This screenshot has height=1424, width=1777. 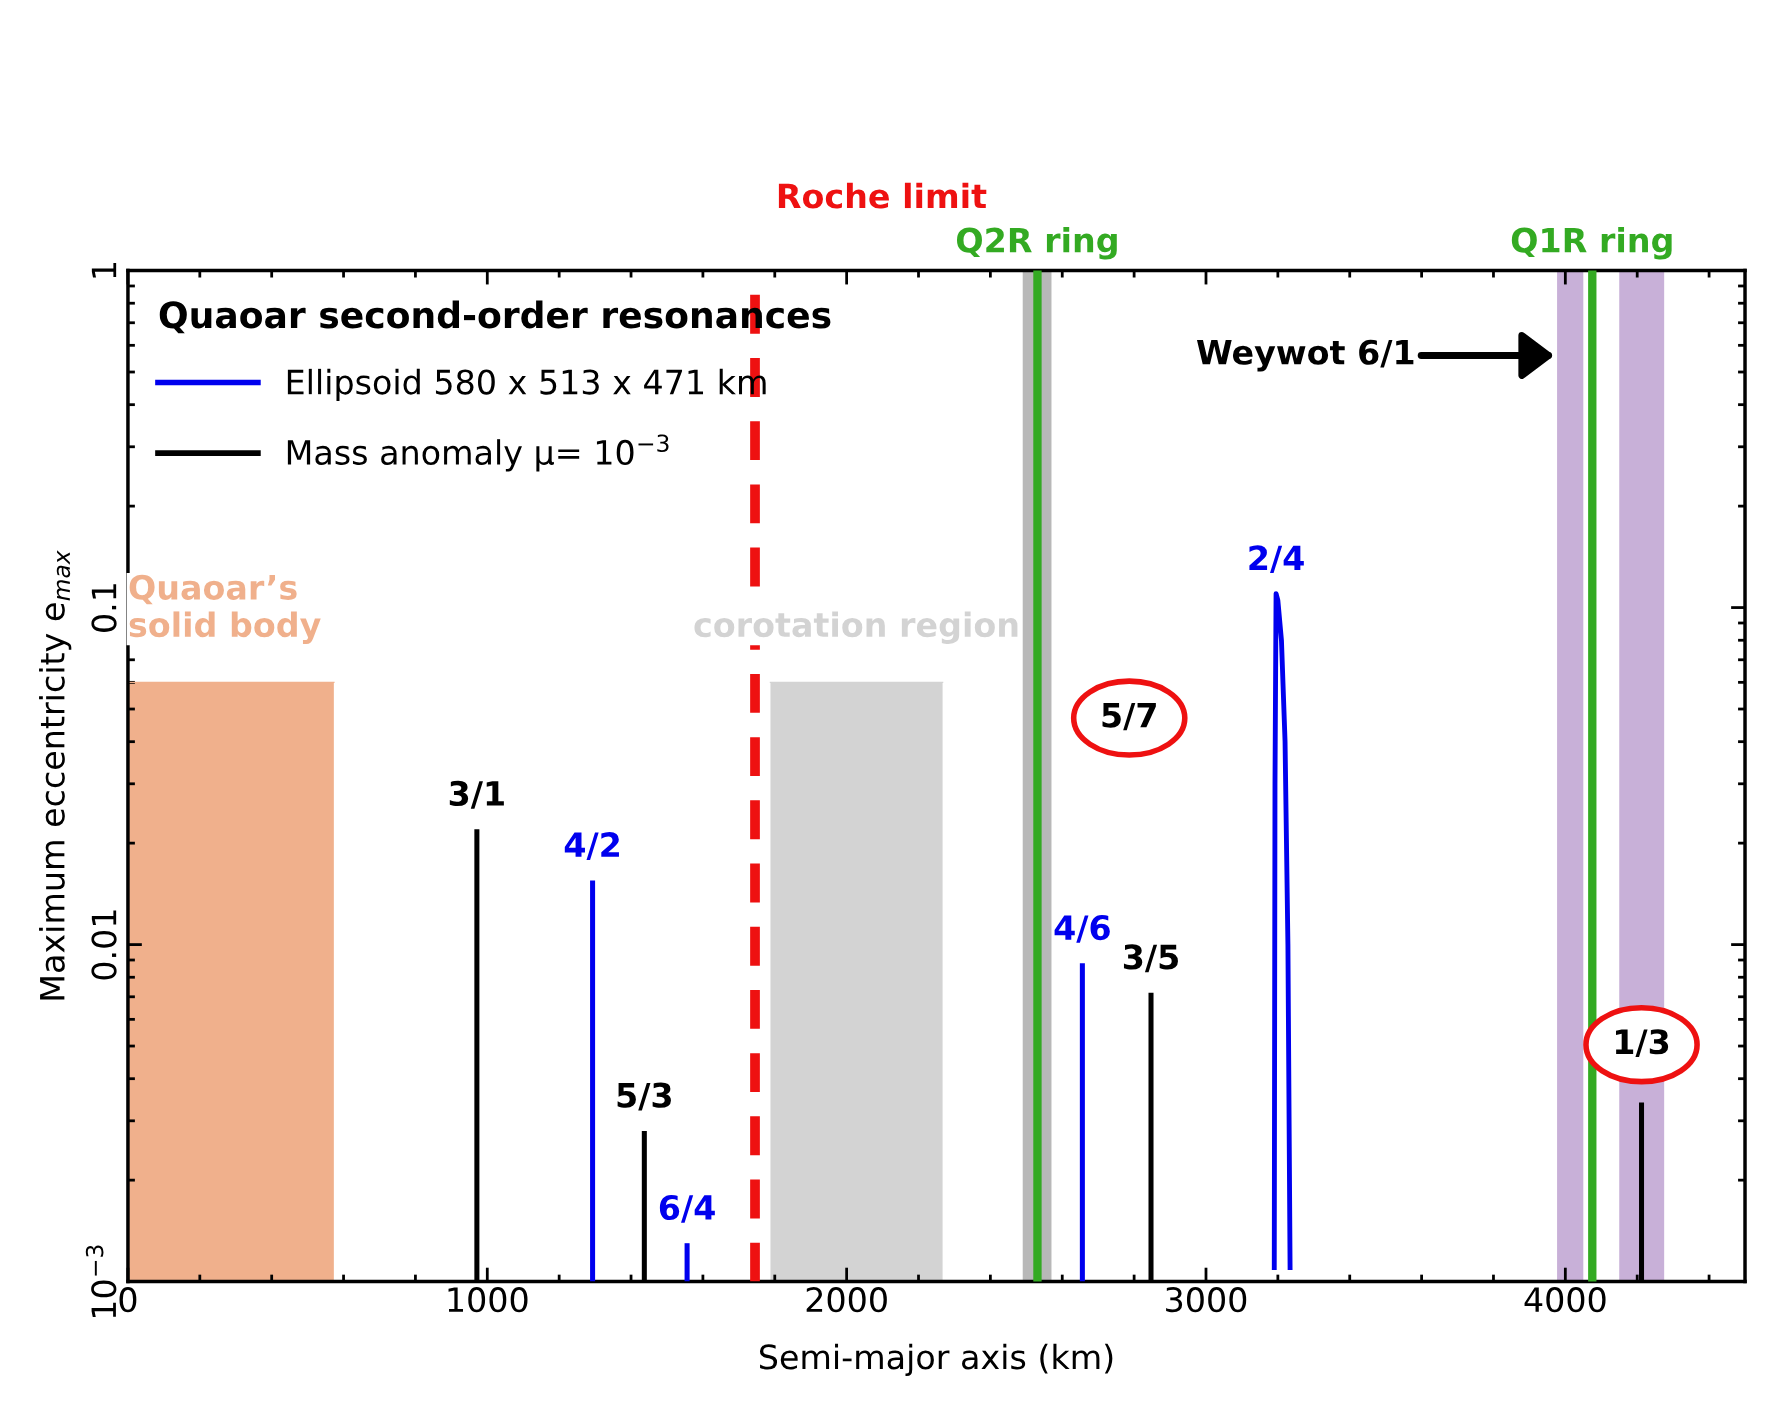 I want to click on ref-line-label: Roche limit, so click(x=882, y=195).